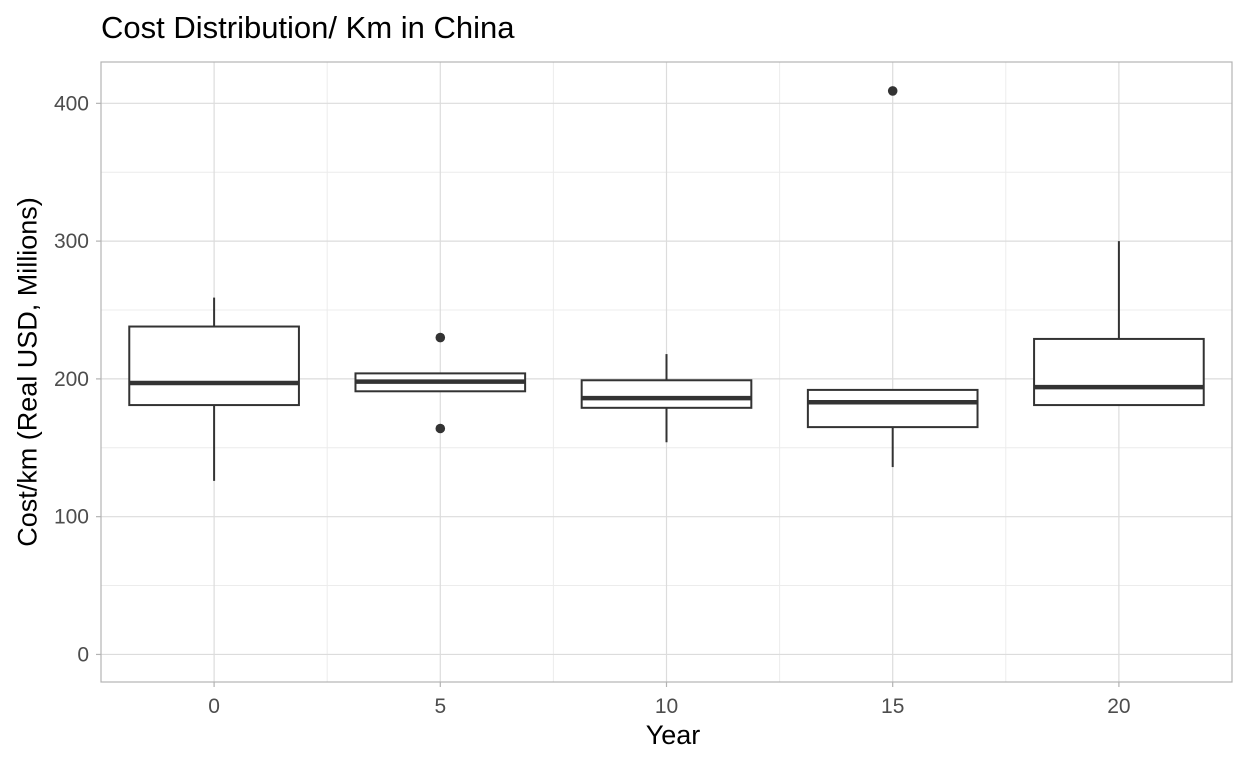 This screenshot has height=768, width=1248. I want to click on x-tick-label: 0, so click(214, 706).